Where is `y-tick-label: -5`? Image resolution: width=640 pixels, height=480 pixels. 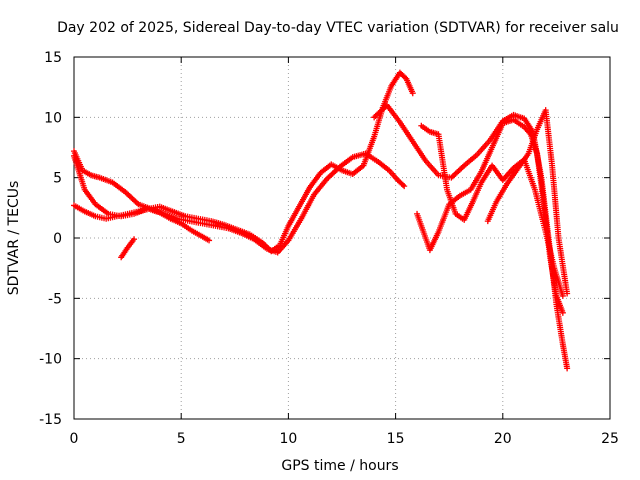 y-tick-label: -5 is located at coordinates (55, 299).